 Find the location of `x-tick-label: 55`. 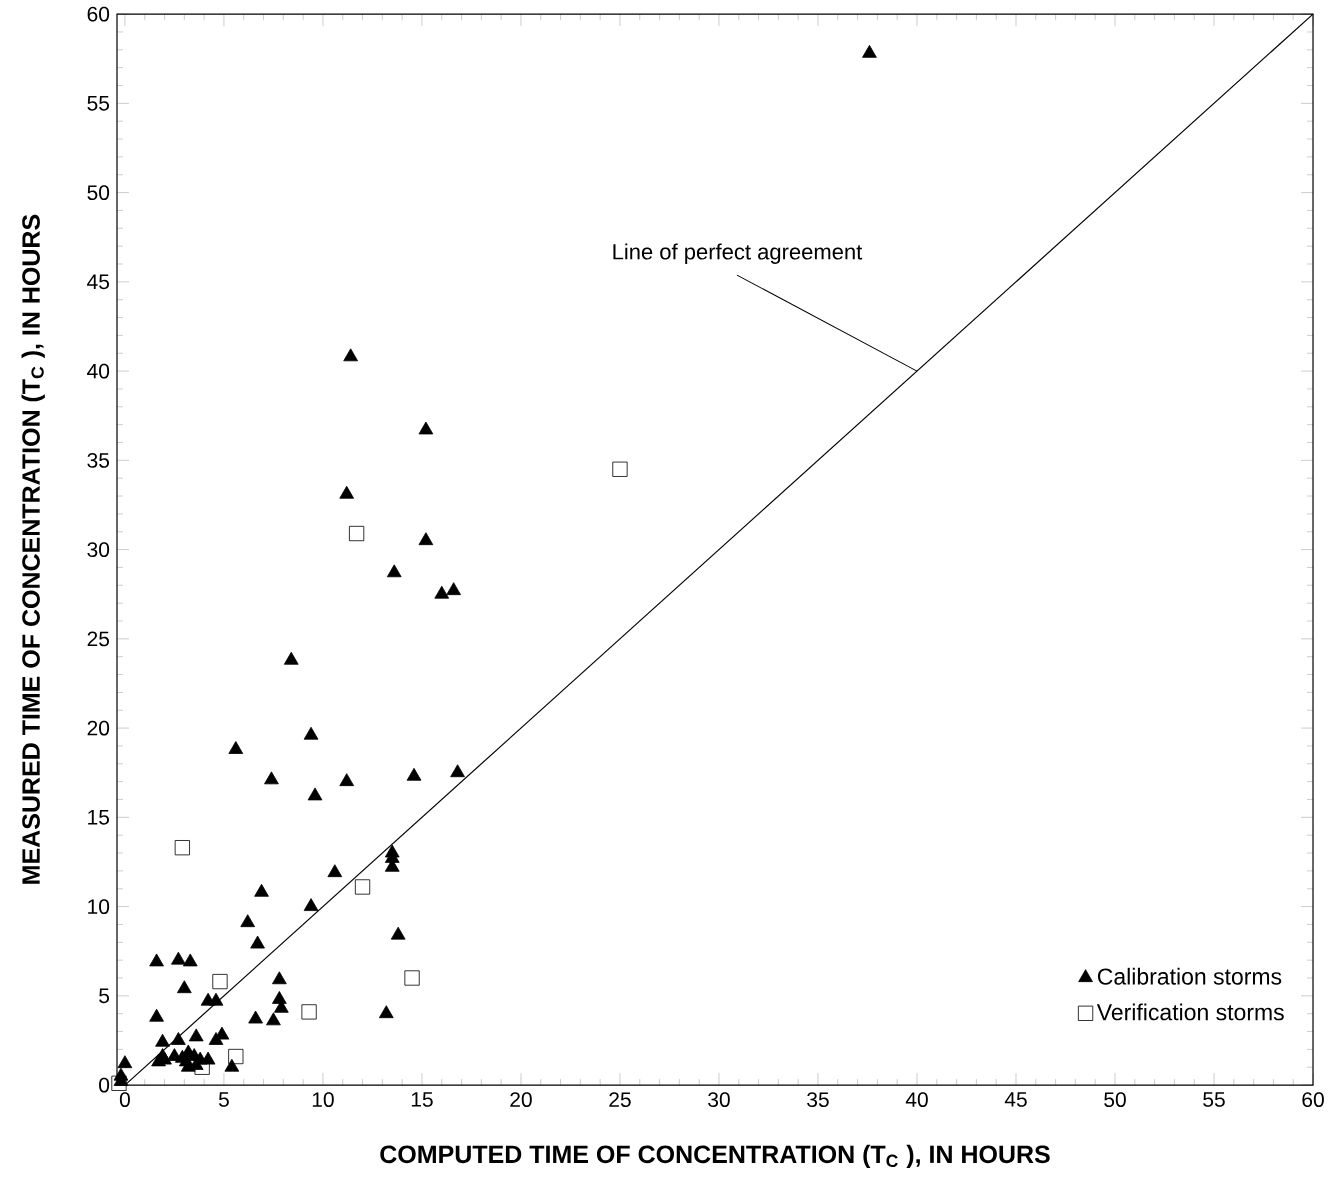

x-tick-label: 55 is located at coordinates (1214, 1099).